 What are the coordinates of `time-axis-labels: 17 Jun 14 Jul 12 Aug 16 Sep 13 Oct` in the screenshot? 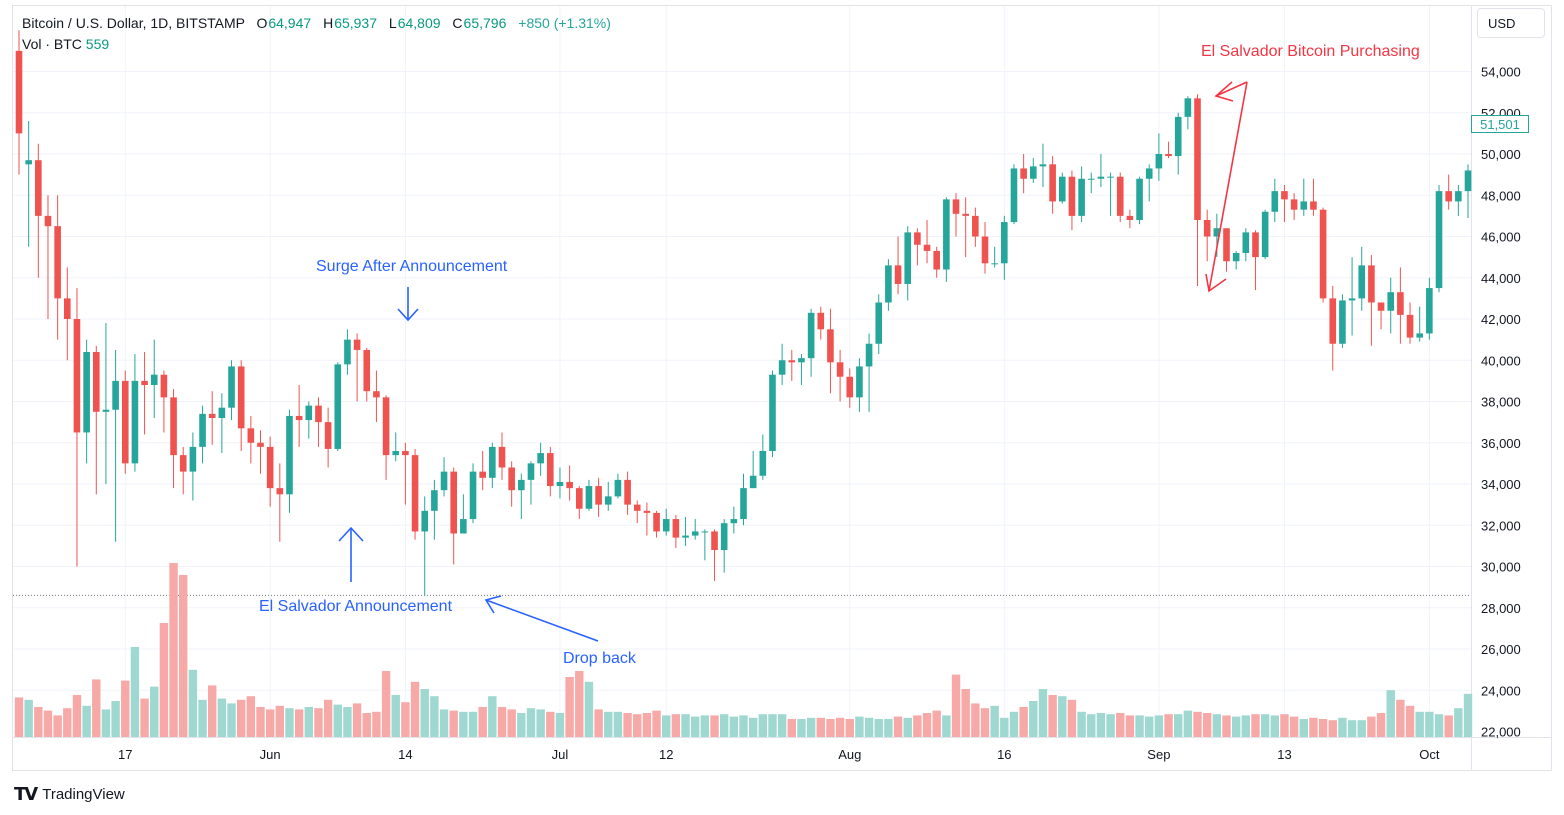 It's located at (779, 754).